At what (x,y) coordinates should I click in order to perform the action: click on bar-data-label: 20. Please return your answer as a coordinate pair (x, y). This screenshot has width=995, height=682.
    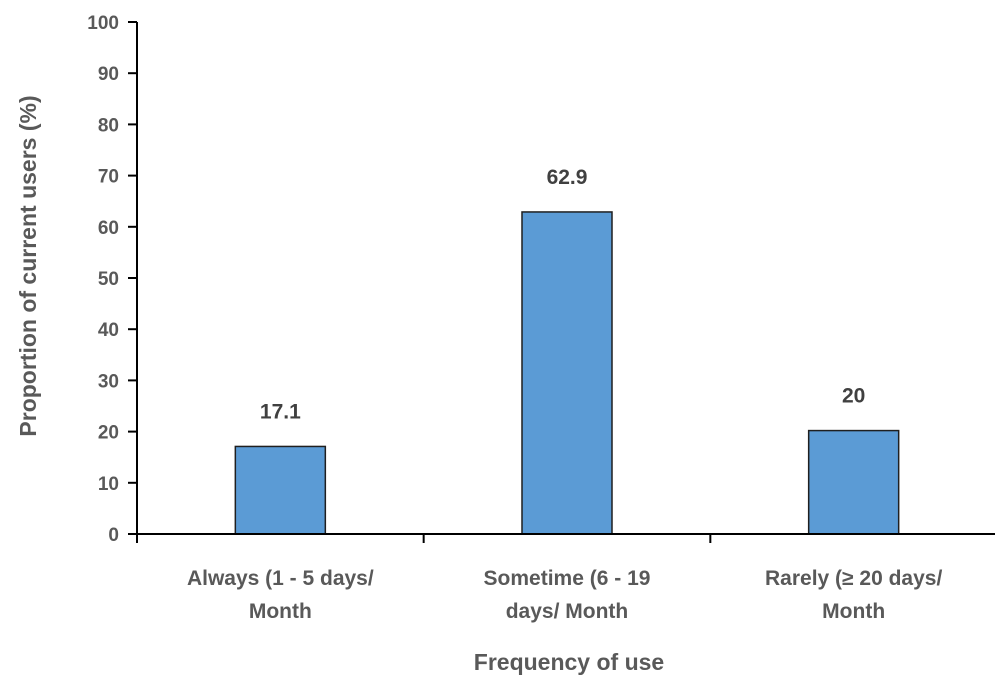
    Looking at the image, I should click on (853, 396).